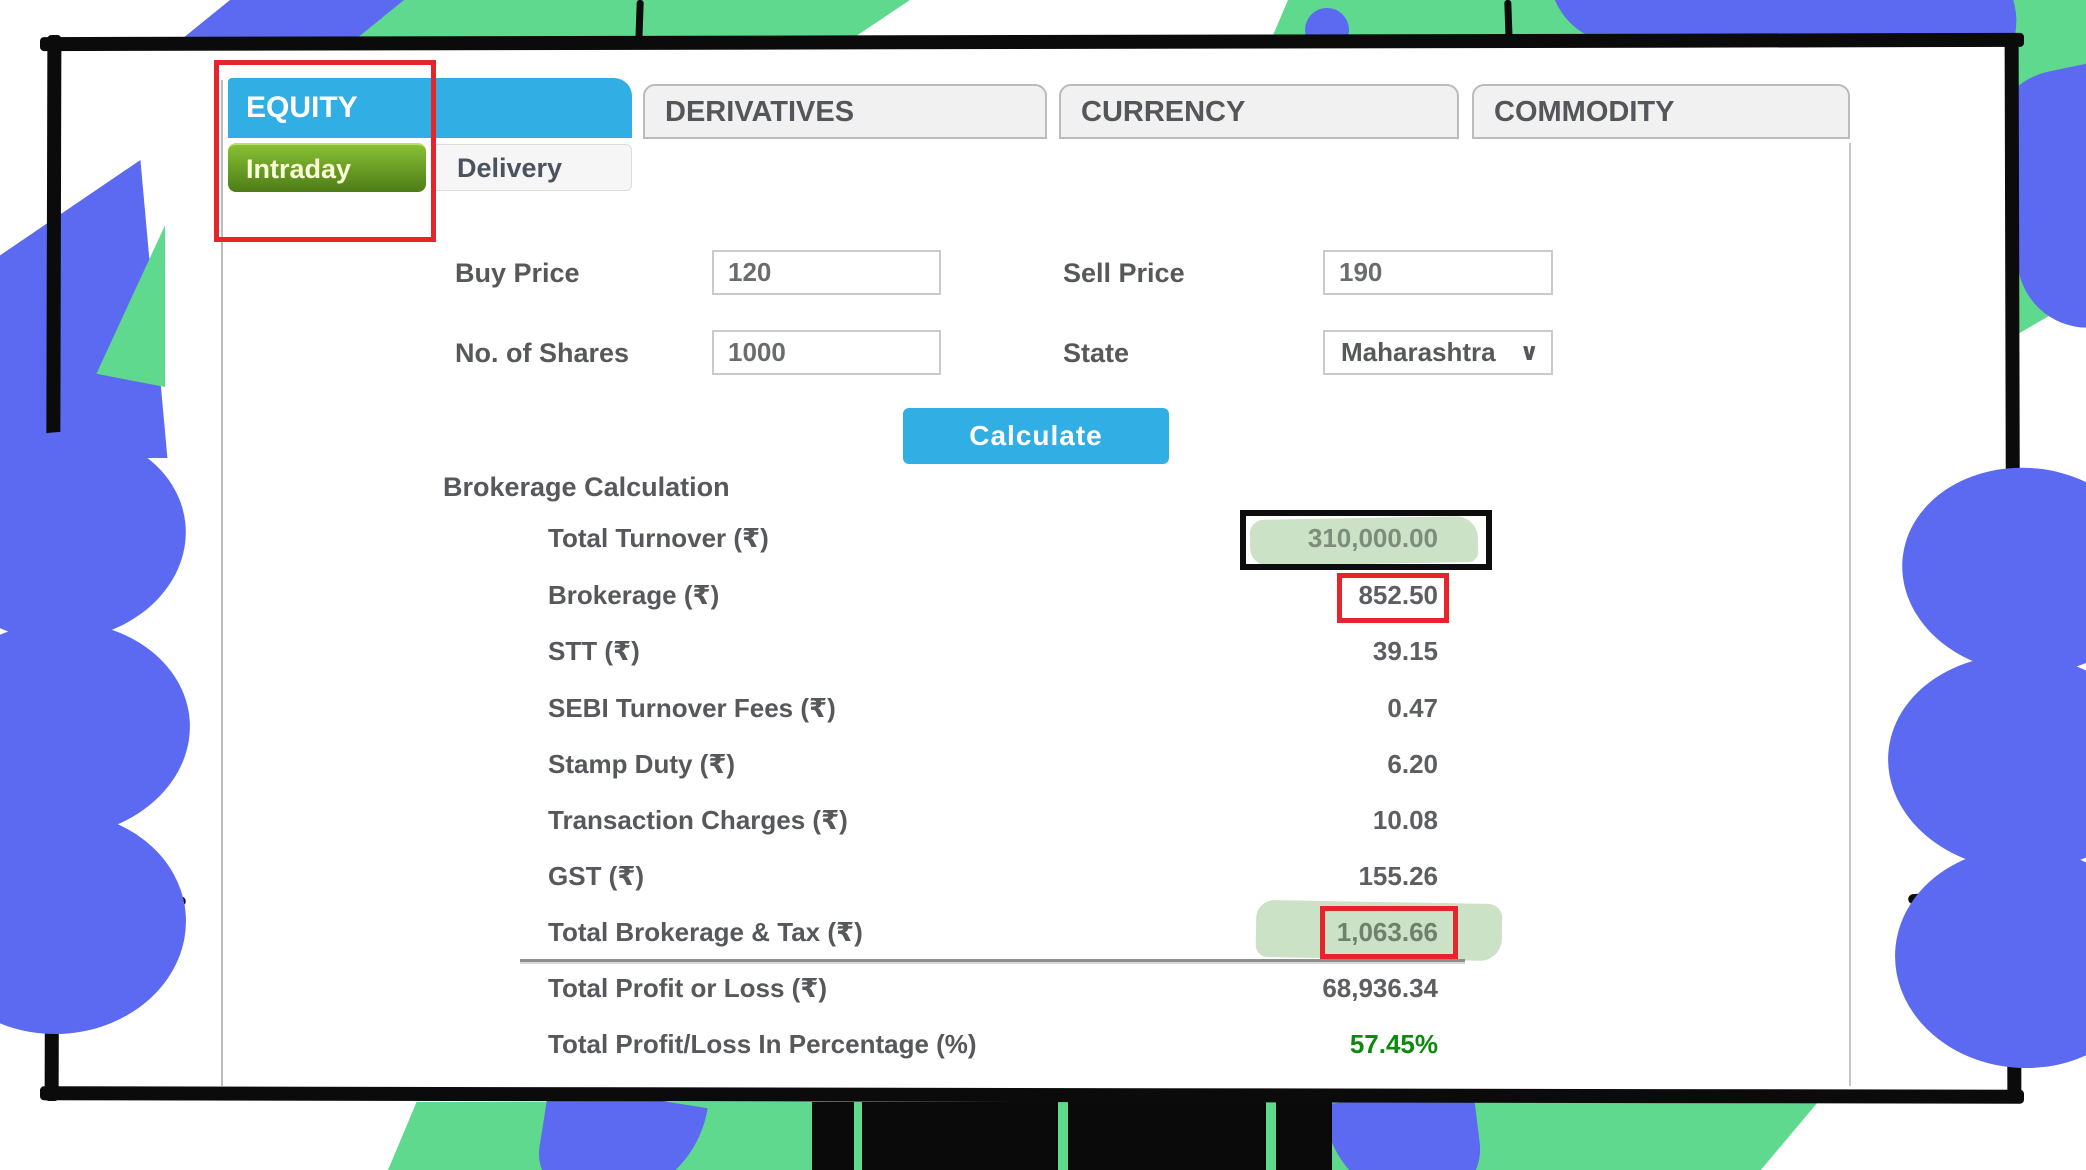 The width and height of the screenshot is (2086, 1170). What do you see at coordinates (1124, 273) in the screenshot?
I see `sell-price-label: Sell Price` at bounding box center [1124, 273].